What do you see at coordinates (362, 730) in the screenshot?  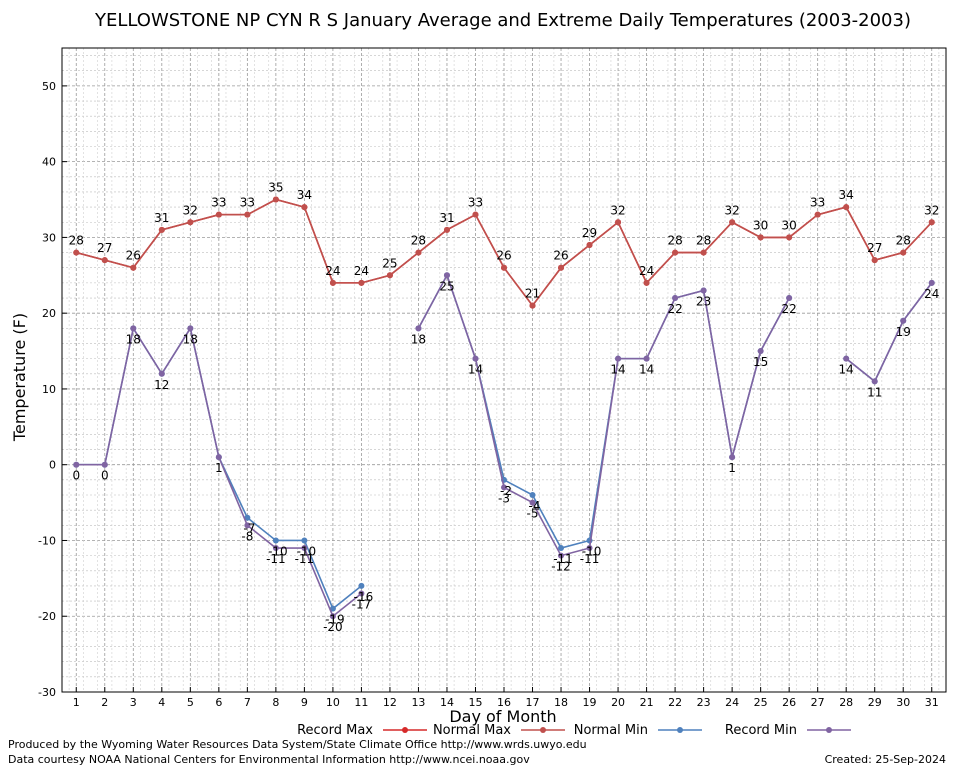 I see `legend-item-record-max: Record Max` at bounding box center [362, 730].